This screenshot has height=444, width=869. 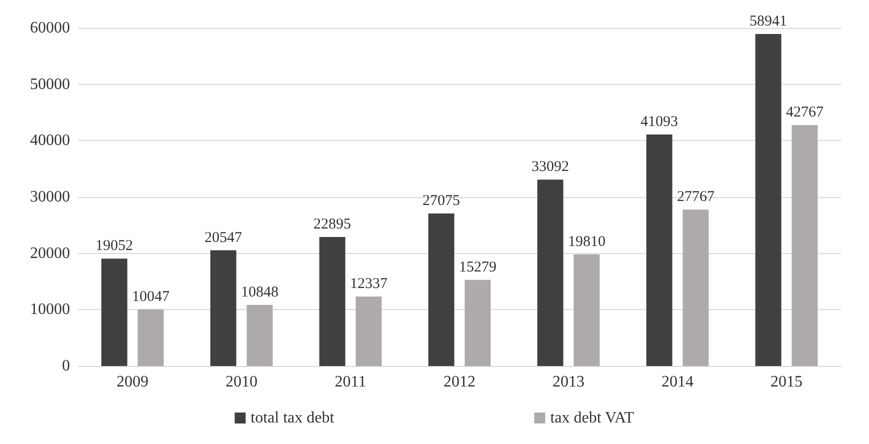 I want to click on data-label: 19810, so click(x=587, y=242).